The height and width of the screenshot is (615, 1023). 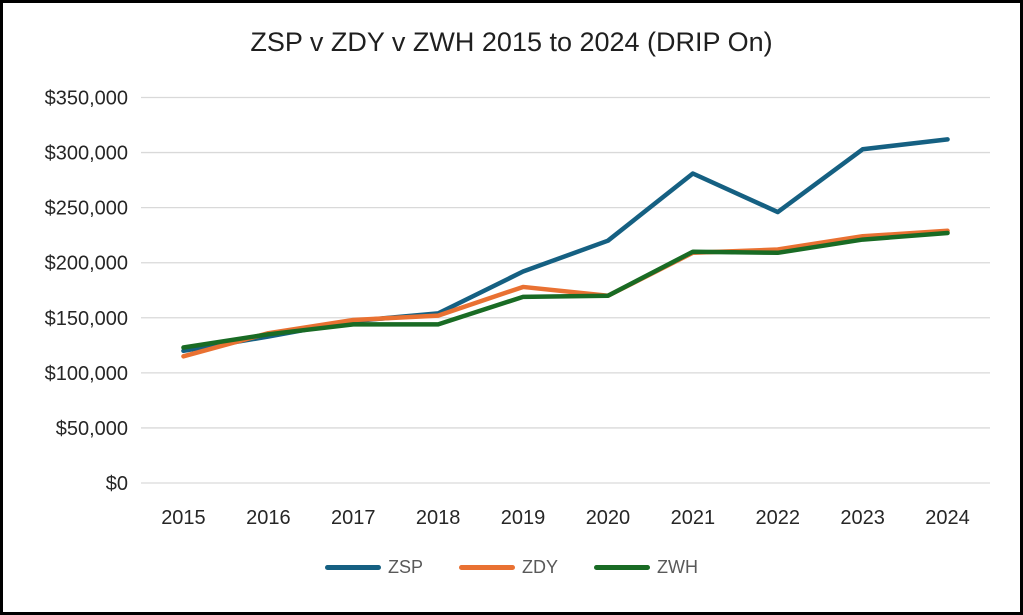 What do you see at coordinates (778, 518) in the screenshot?
I see `x-axis-tick-label: 2022` at bounding box center [778, 518].